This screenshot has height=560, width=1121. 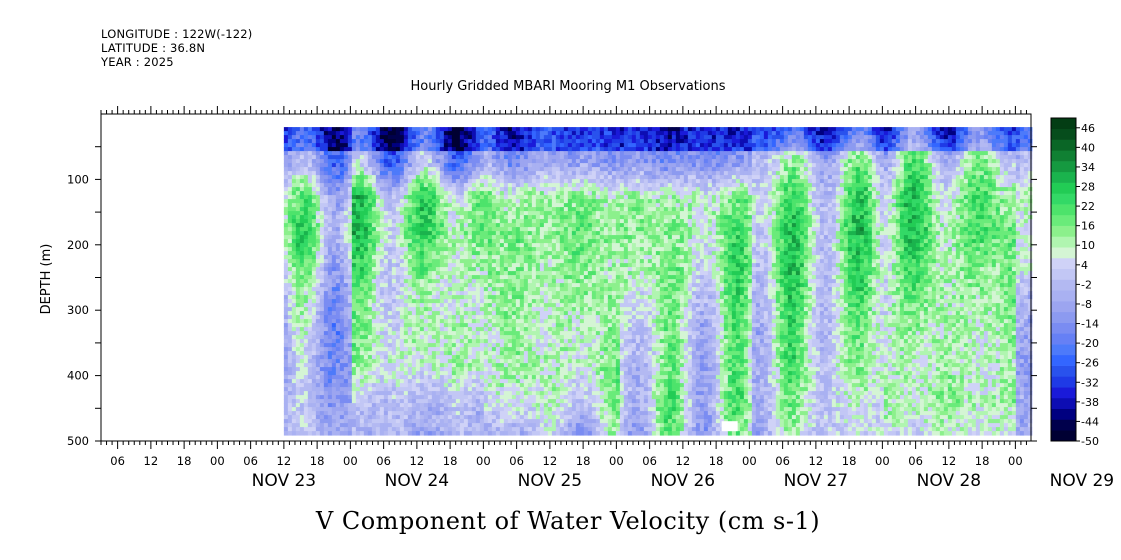 I want to click on latitude-label: LATITUDE : 36.8N, so click(x=153, y=48).